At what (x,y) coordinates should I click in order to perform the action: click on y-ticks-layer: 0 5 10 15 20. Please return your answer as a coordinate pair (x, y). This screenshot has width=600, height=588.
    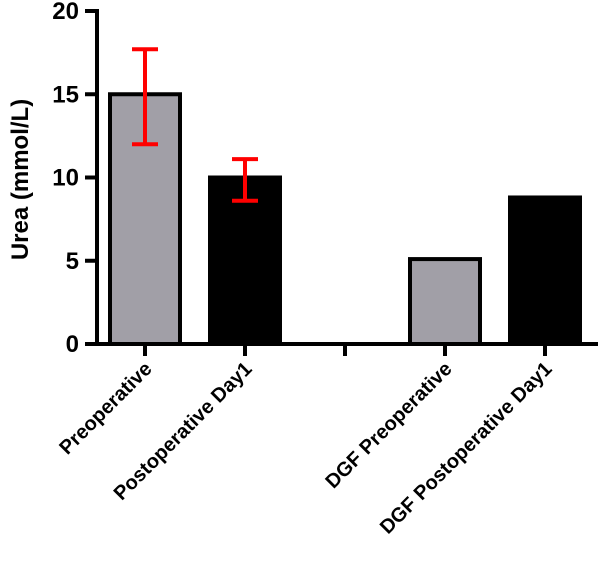
    Looking at the image, I should click on (74, 179).